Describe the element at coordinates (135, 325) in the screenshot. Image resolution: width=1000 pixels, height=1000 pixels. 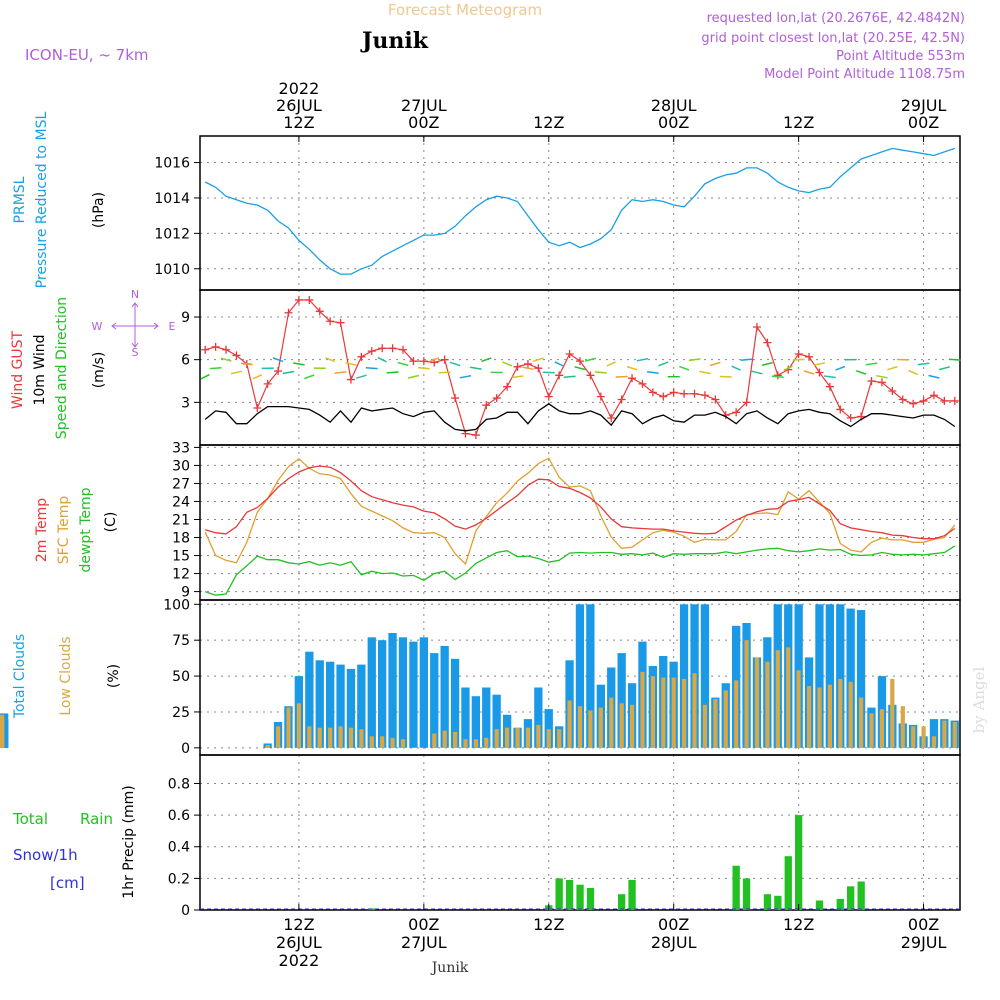
I see `compass-rose-icon` at that location.